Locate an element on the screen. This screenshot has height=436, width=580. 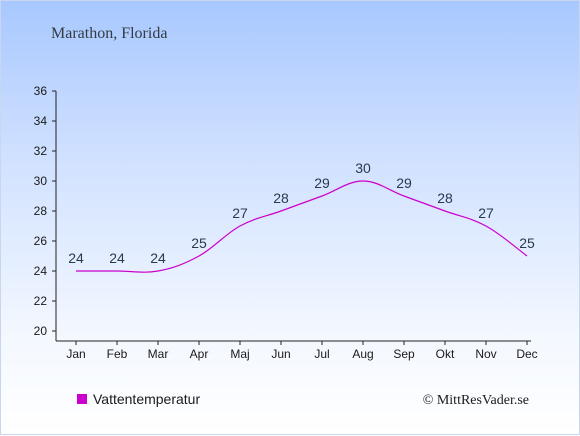
y-tick-label: 20 is located at coordinates (41, 331).